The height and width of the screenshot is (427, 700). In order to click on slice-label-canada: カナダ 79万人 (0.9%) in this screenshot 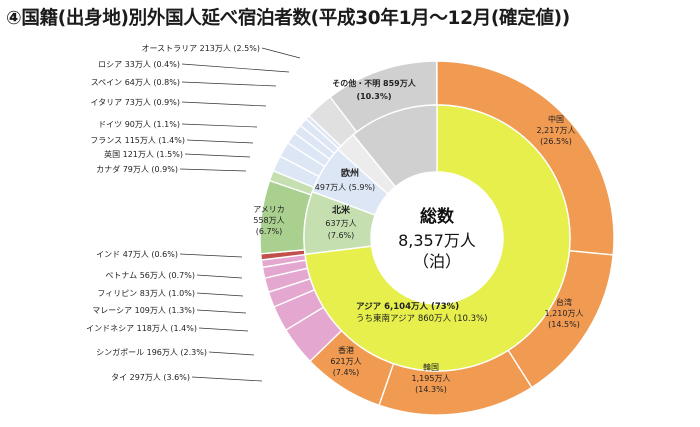, I will do `click(137, 169)`.